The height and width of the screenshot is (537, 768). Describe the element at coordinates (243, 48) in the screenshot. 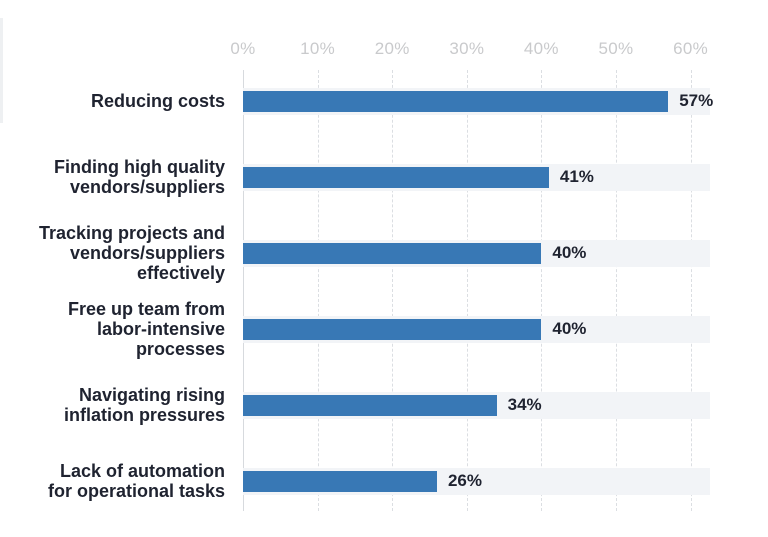

I see `x-axis-tick-label: 0%` at that location.